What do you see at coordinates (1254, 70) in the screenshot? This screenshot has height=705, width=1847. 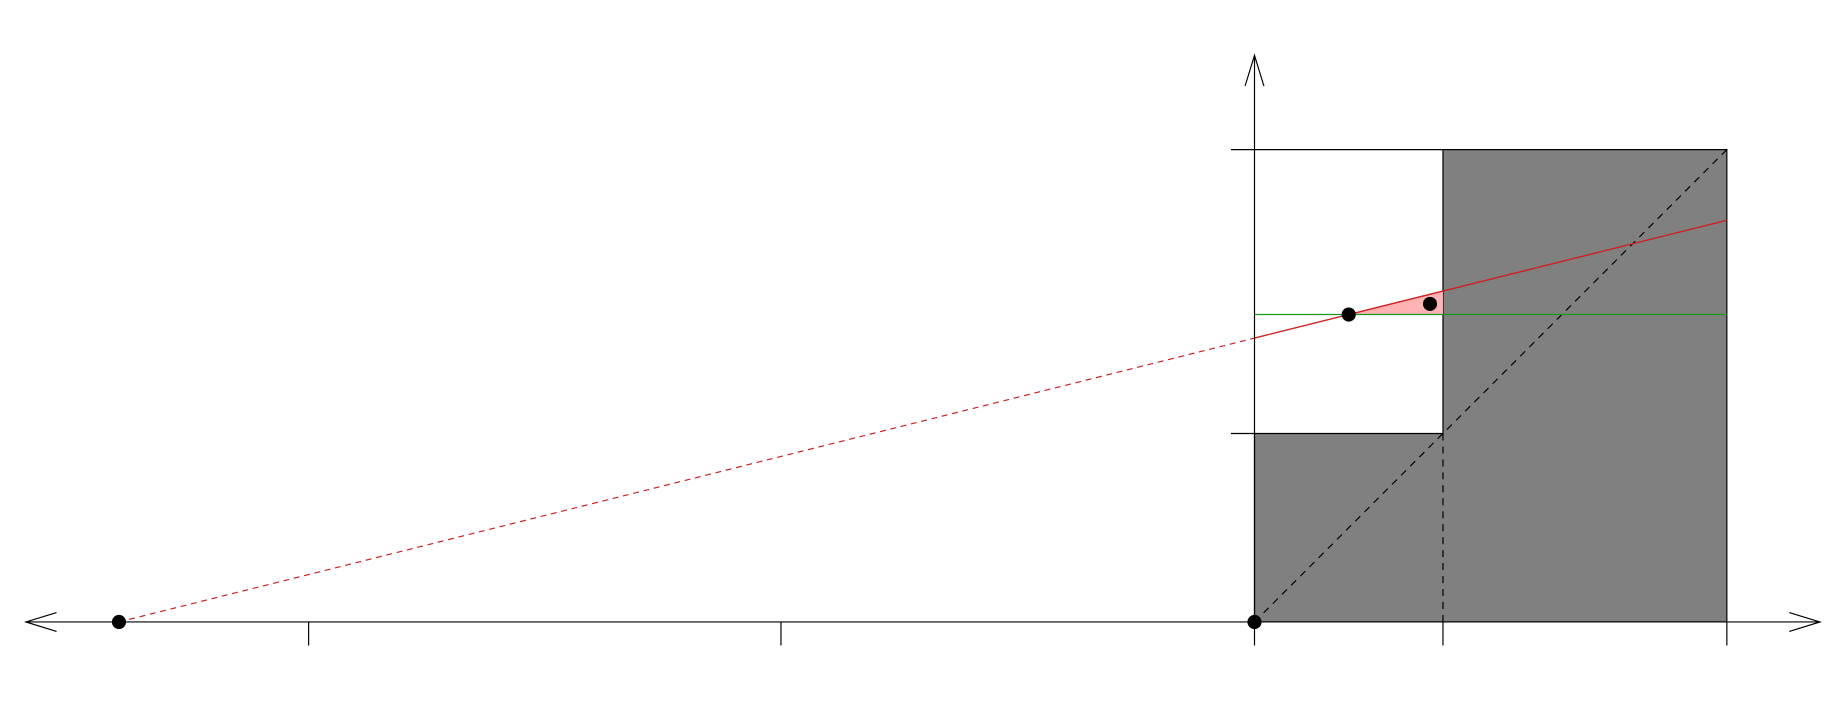 I see `arrow-up` at bounding box center [1254, 70].